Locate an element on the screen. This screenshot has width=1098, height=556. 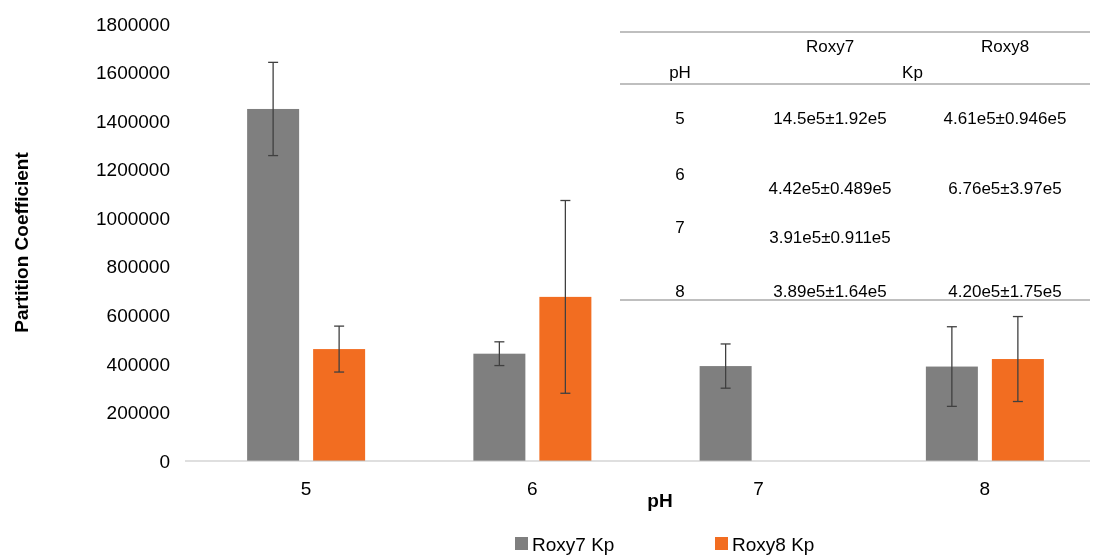
y-axis-title: Partition Coefficient is located at coordinates (21, 242).